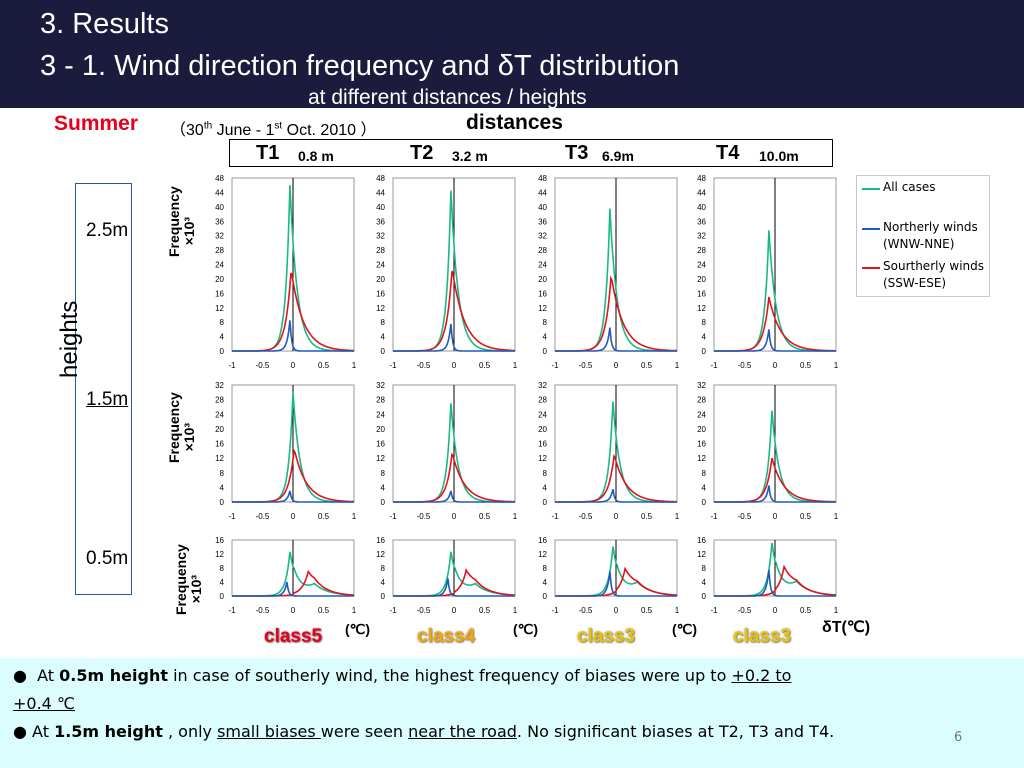  What do you see at coordinates (542, 178) in the screenshot?
I see `y-tick-label: 48` at bounding box center [542, 178].